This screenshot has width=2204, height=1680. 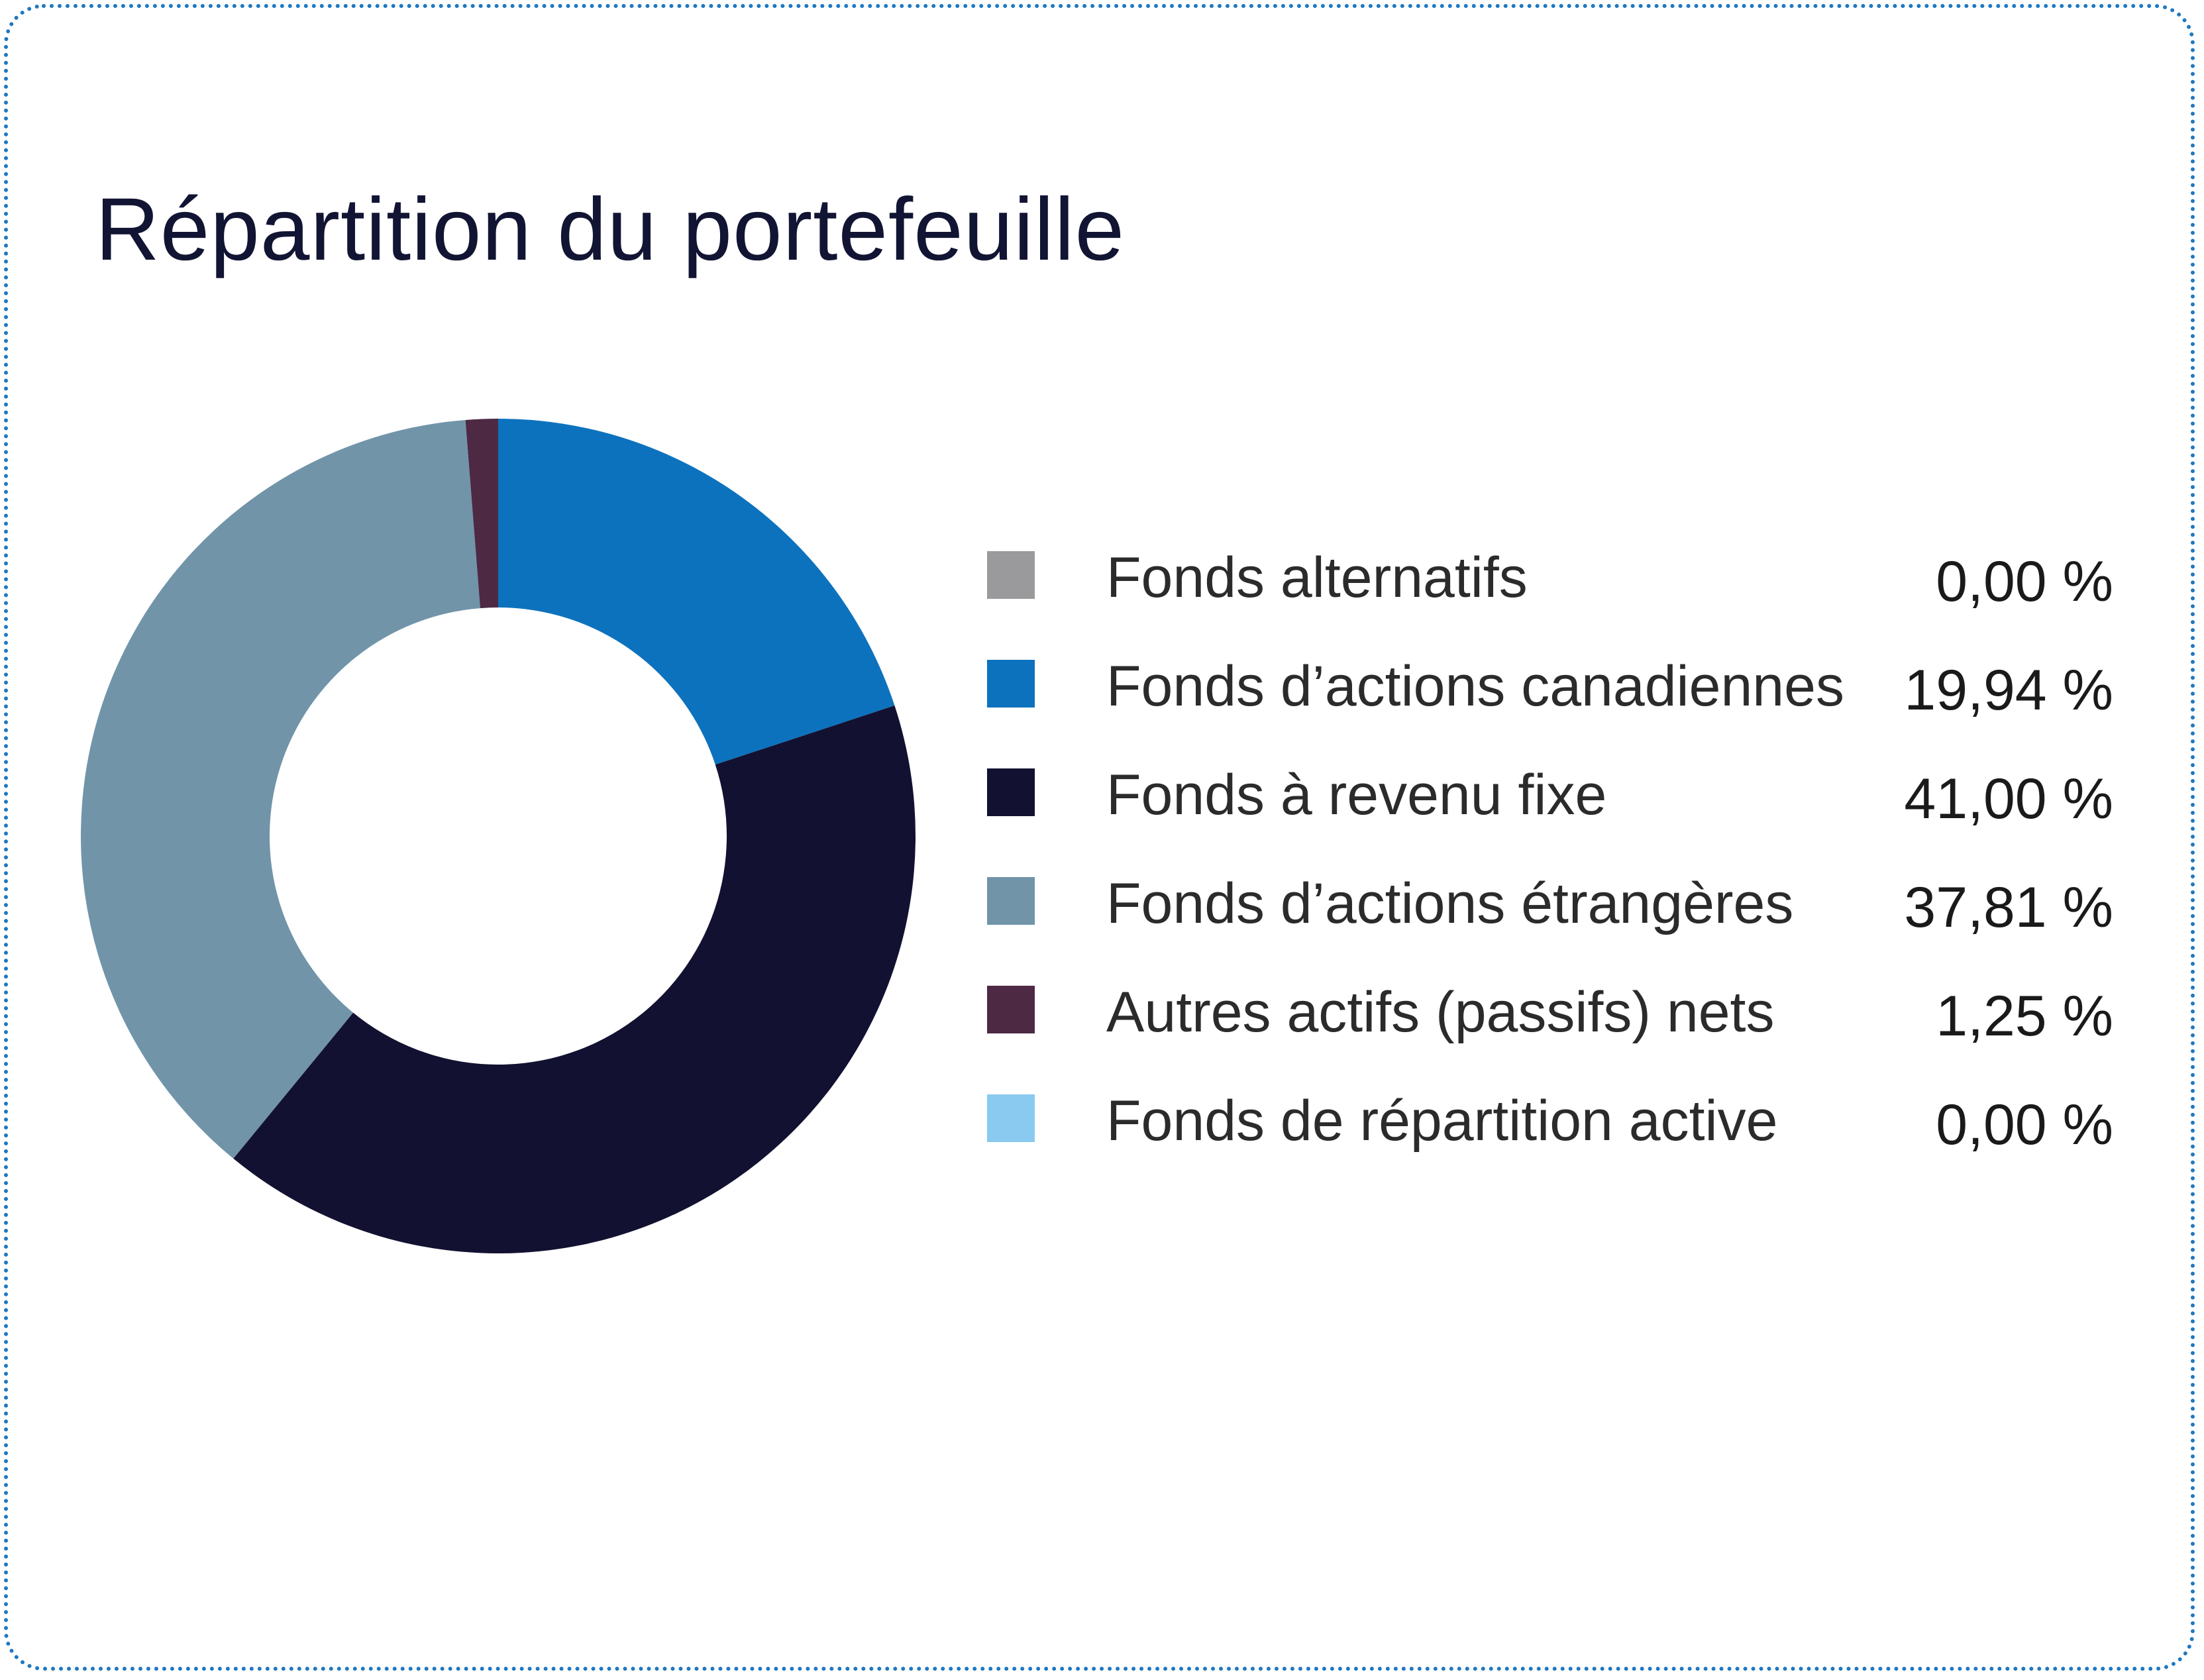 What do you see at coordinates (1317, 577) in the screenshot?
I see `legend-label: Fonds alternatifs` at bounding box center [1317, 577].